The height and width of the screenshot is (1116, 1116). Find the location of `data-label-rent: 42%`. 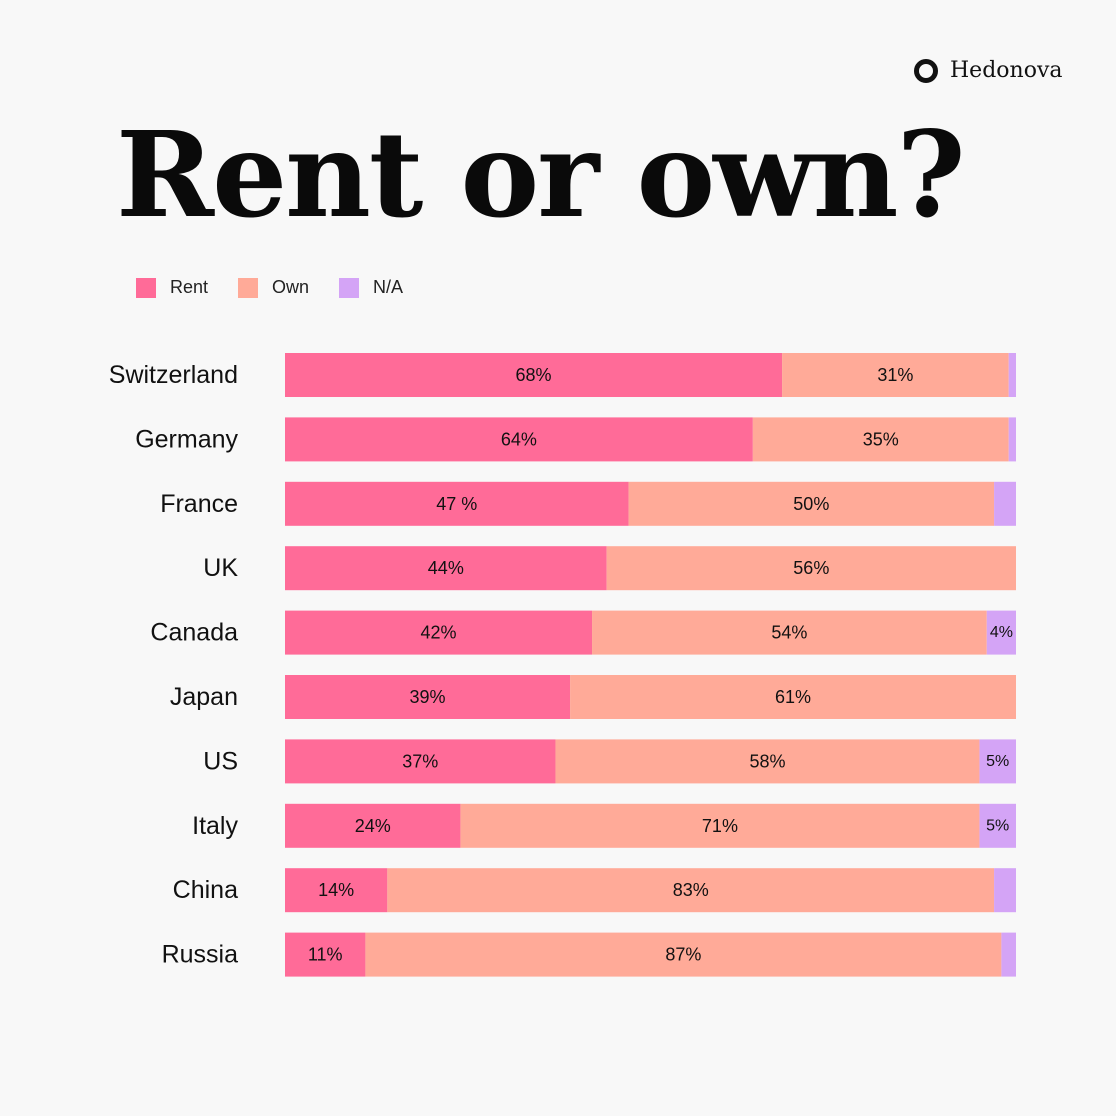

data-label-rent: 42% is located at coordinates (438, 633).